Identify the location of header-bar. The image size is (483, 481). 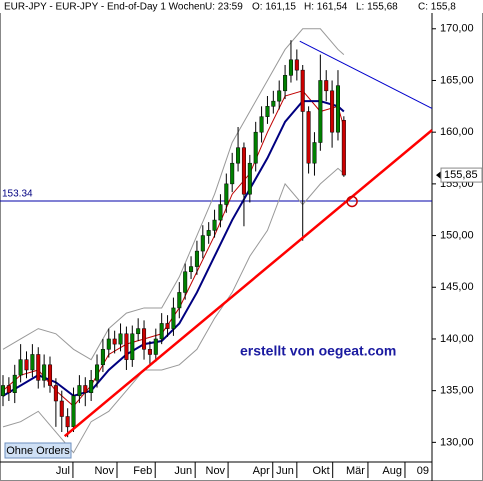
(241, 6).